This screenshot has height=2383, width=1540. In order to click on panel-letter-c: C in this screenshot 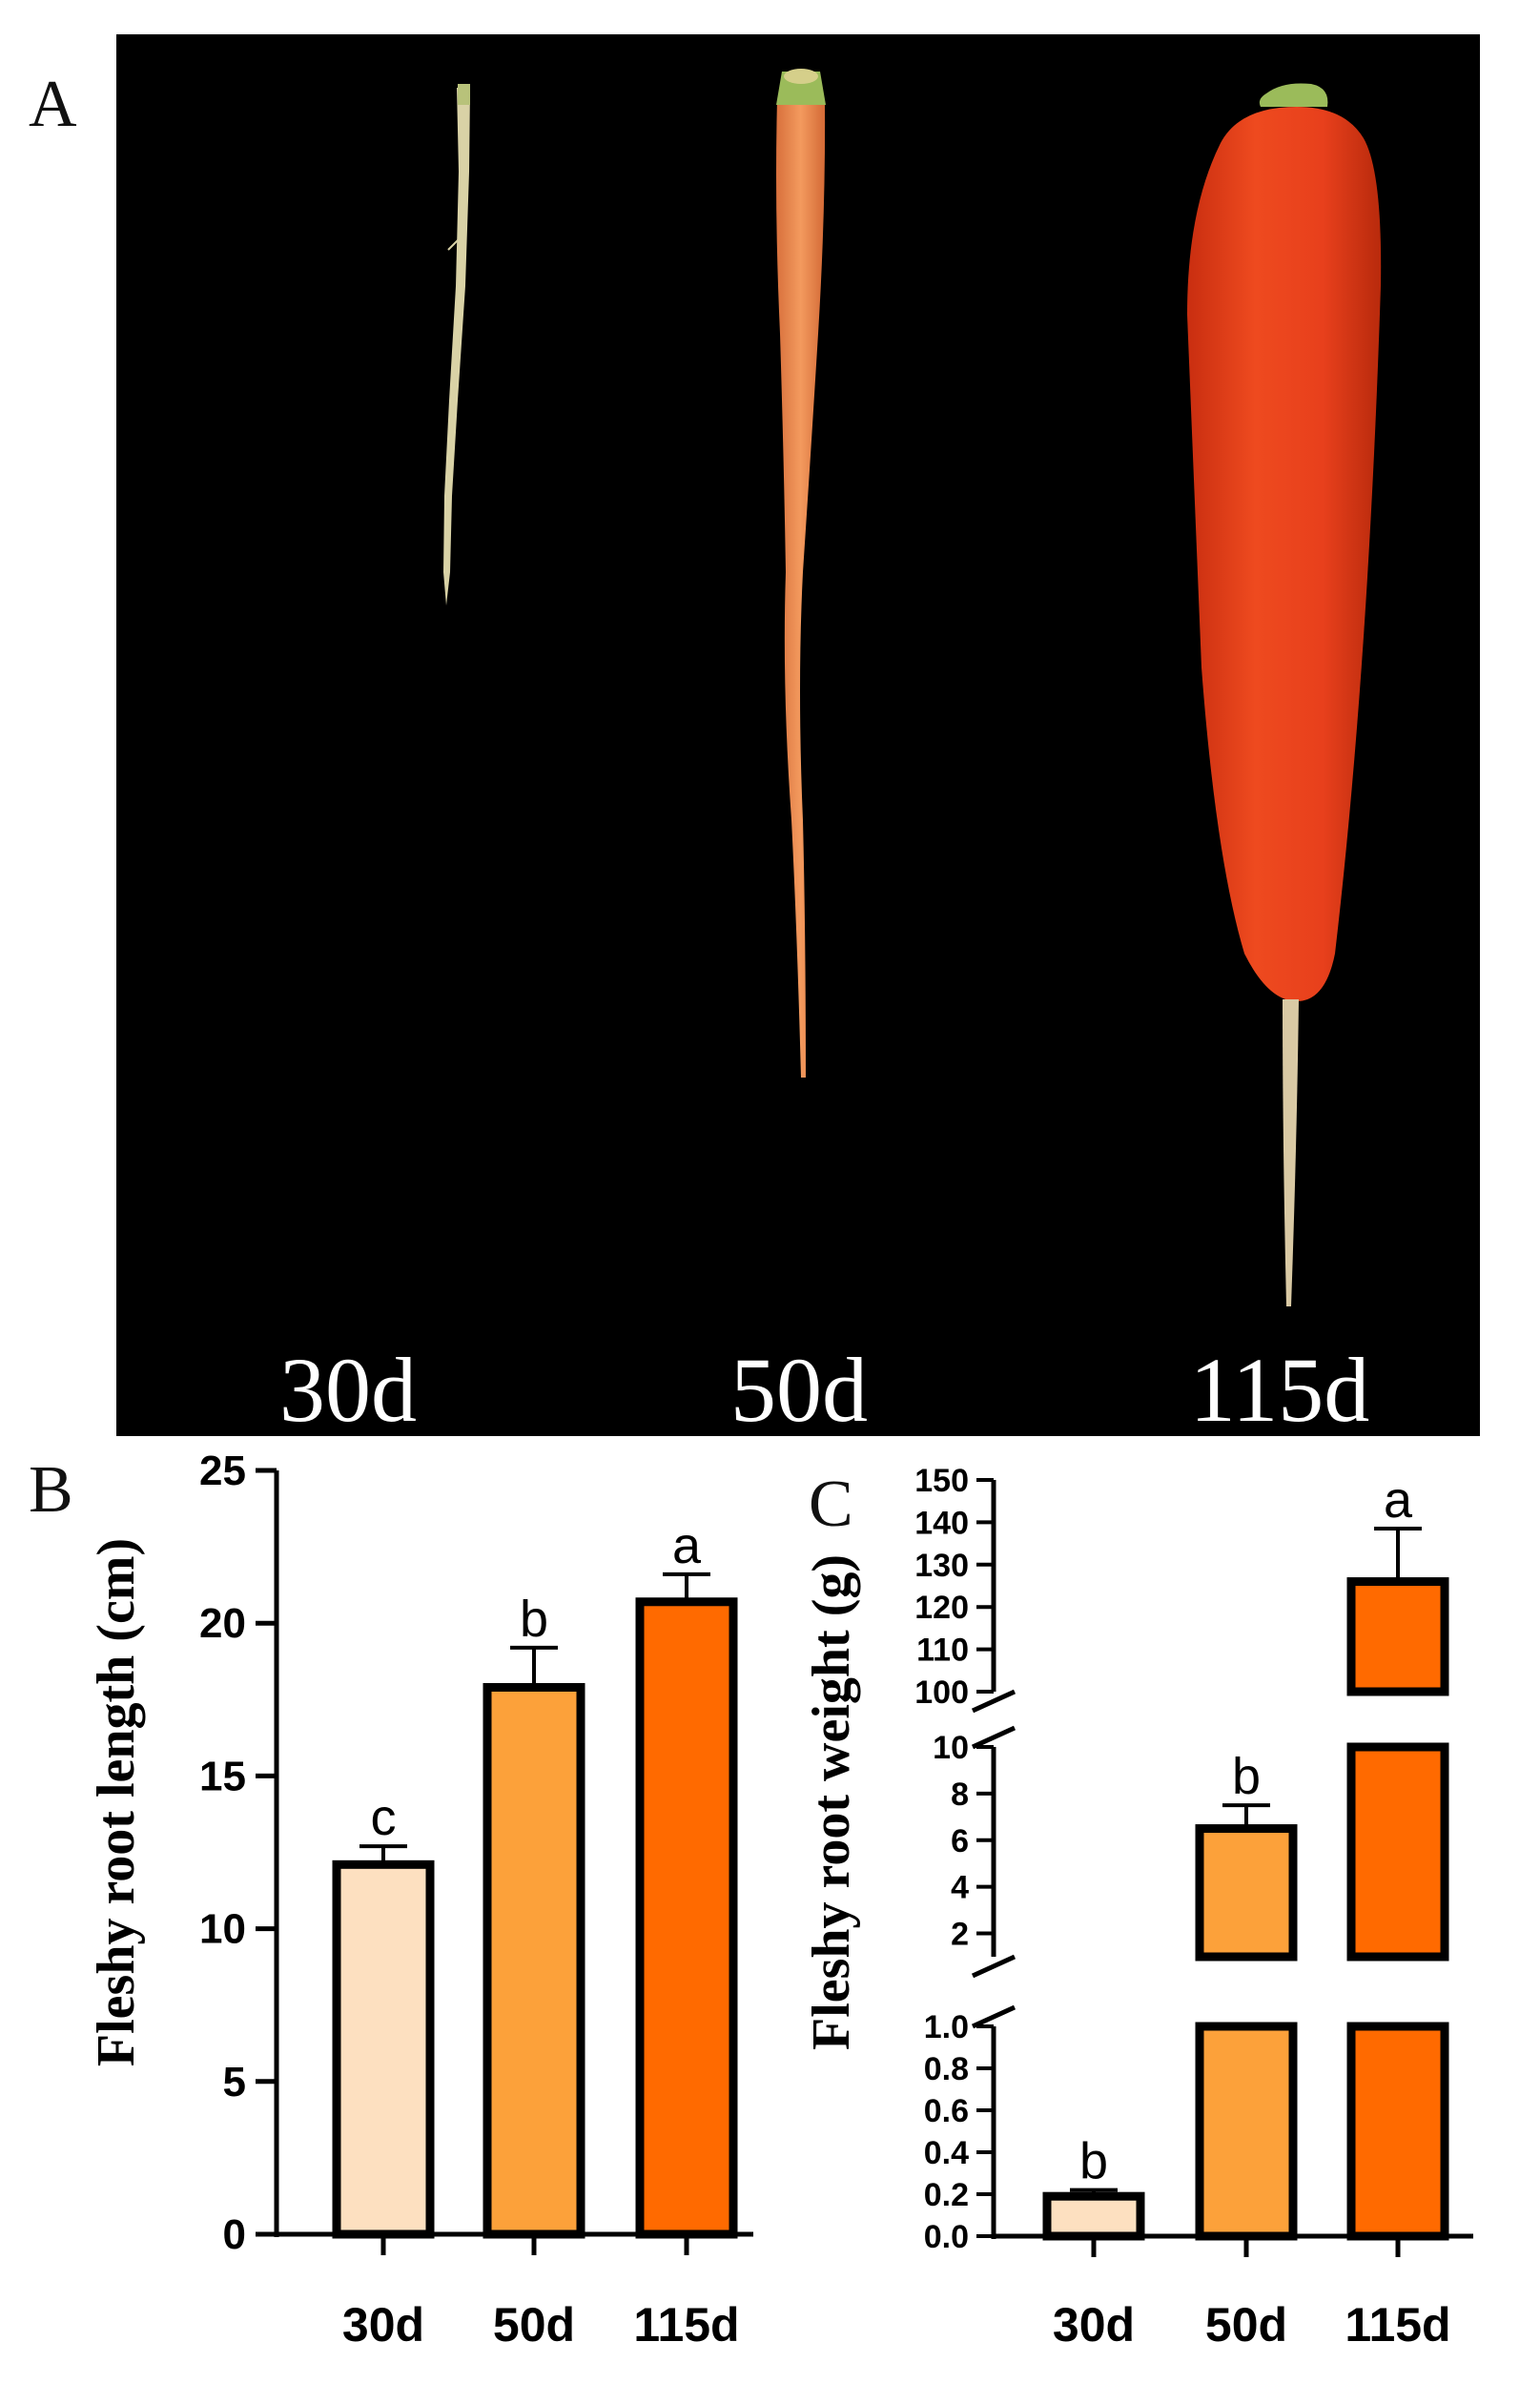, I will do `click(831, 1504)`.